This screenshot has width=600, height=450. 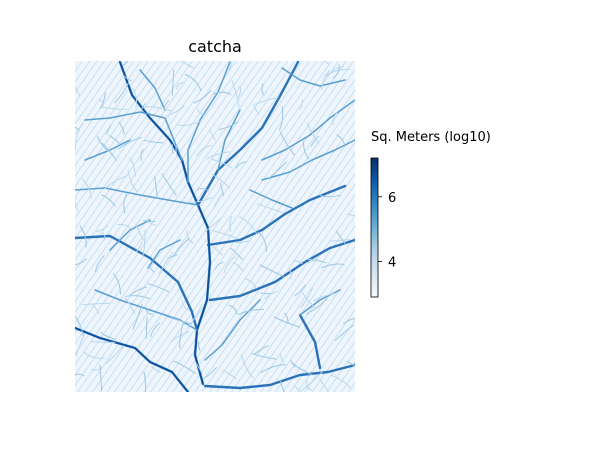 What do you see at coordinates (430, 214) in the screenshot?
I see `colorbar: Sq. Meters (log10) 46` at bounding box center [430, 214].